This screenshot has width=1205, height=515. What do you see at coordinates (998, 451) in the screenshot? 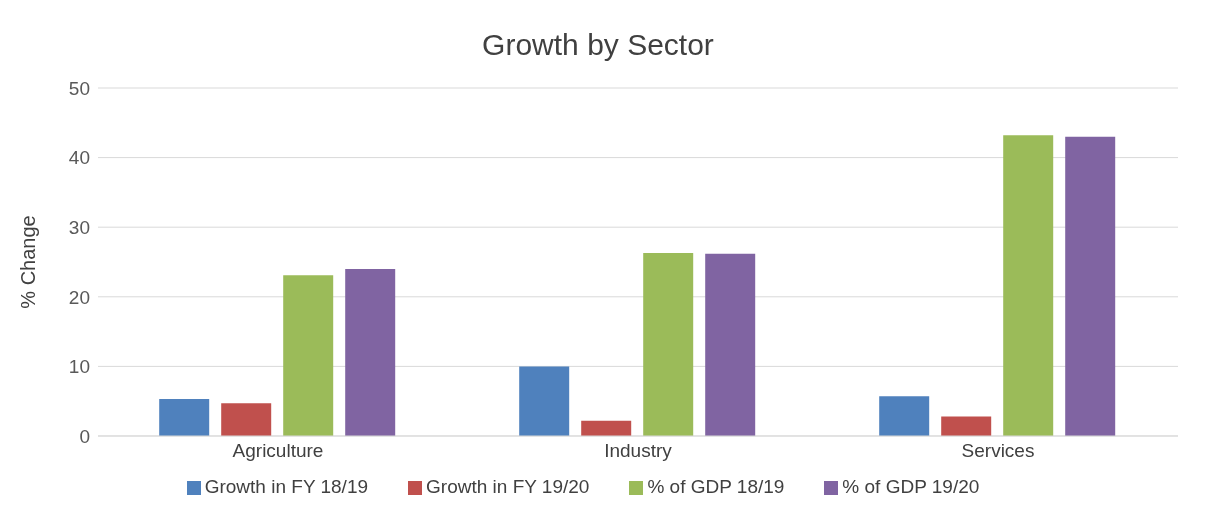
I see `x-tick-label: Services` at bounding box center [998, 451].